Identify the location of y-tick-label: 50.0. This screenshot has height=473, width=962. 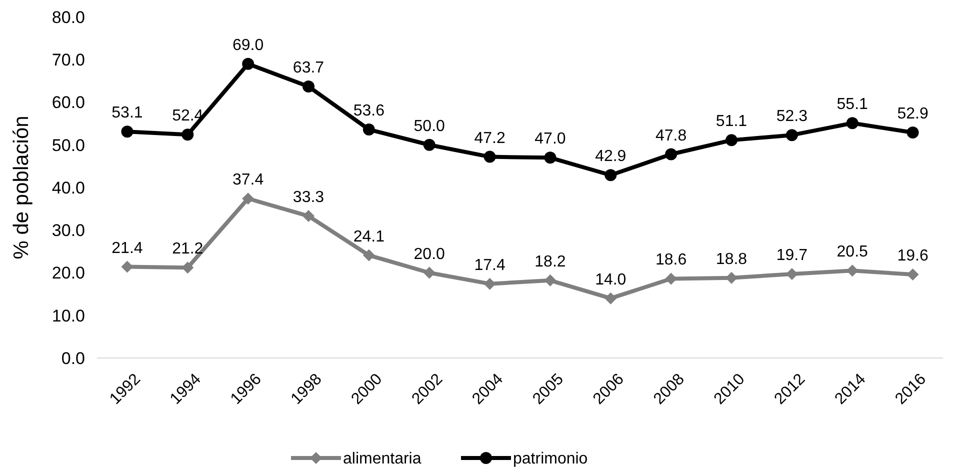
(68, 145).